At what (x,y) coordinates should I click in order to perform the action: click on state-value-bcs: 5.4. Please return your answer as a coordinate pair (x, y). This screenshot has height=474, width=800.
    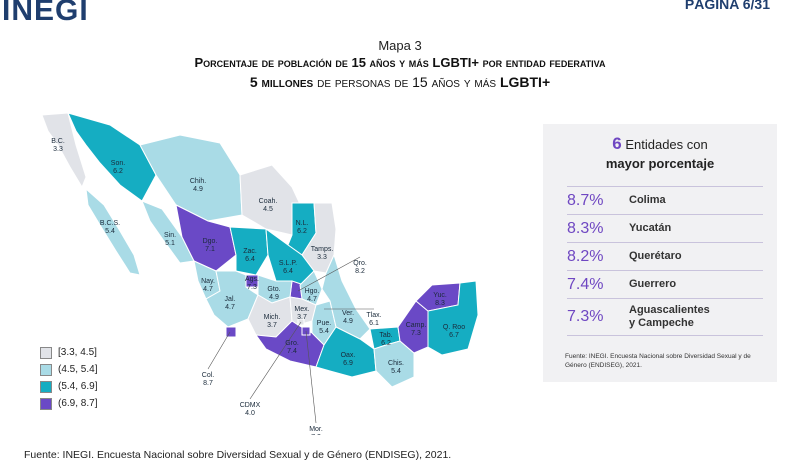
    Looking at the image, I should click on (110, 231).